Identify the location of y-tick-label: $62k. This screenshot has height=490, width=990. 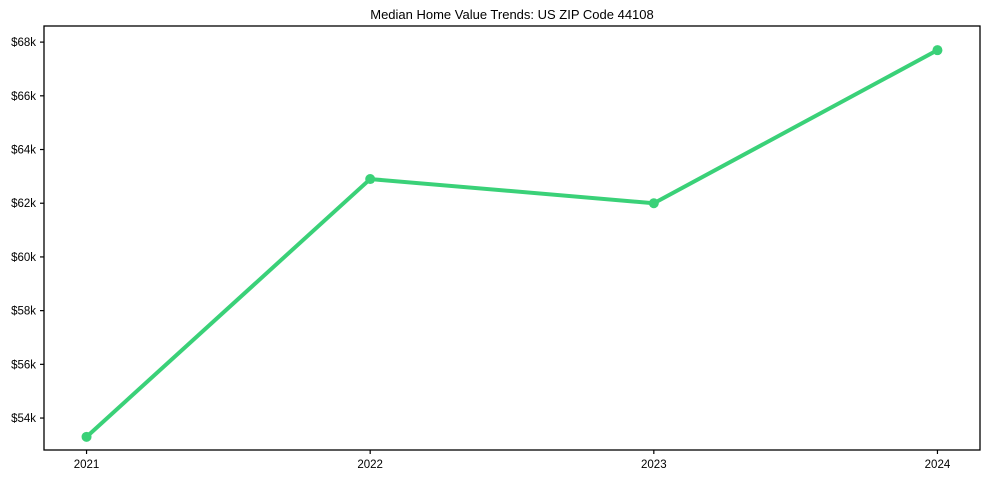
(23, 204).